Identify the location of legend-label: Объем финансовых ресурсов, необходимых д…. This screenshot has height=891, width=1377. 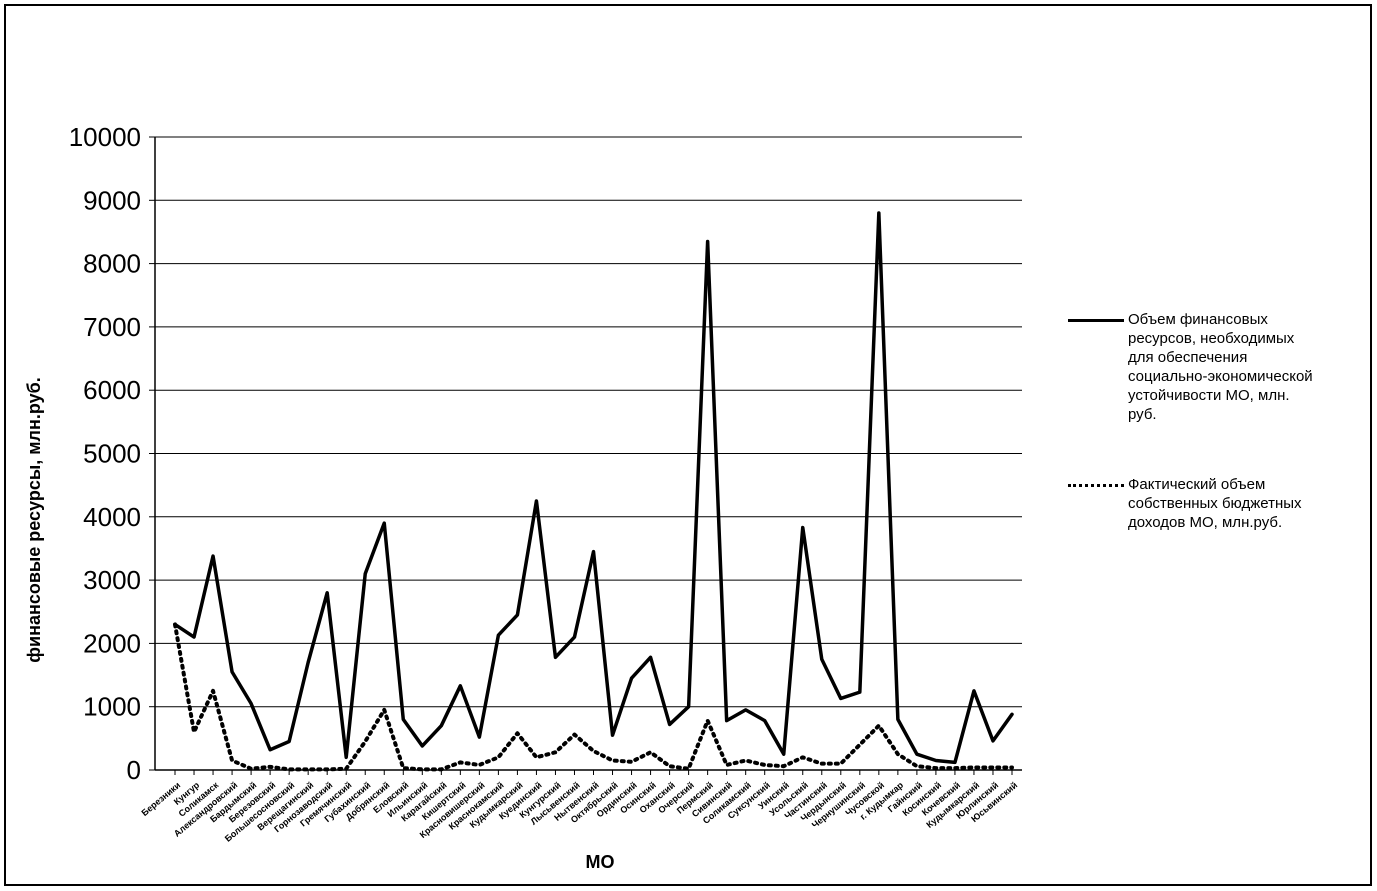
(1220, 367).